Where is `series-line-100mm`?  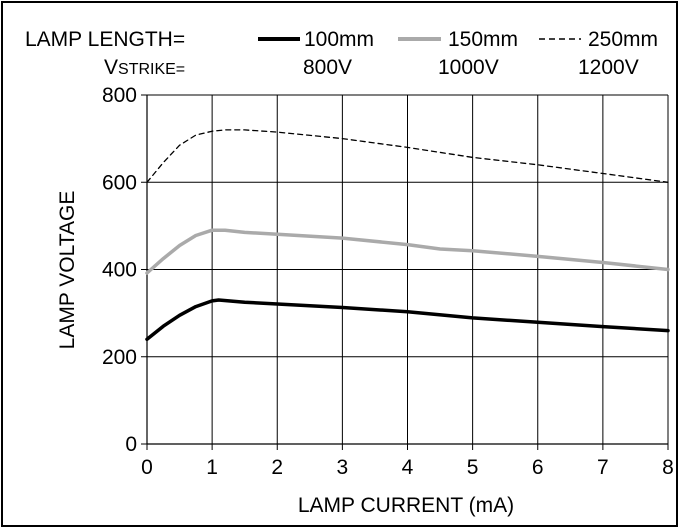
series-line-100mm is located at coordinates (407, 320).